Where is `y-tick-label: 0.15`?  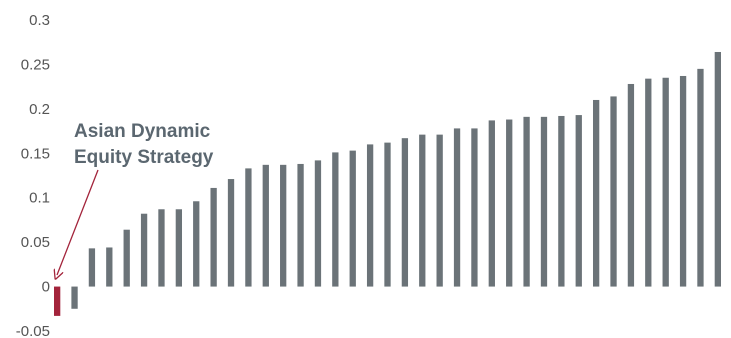
y-tick-label: 0.15 is located at coordinates (35, 153).